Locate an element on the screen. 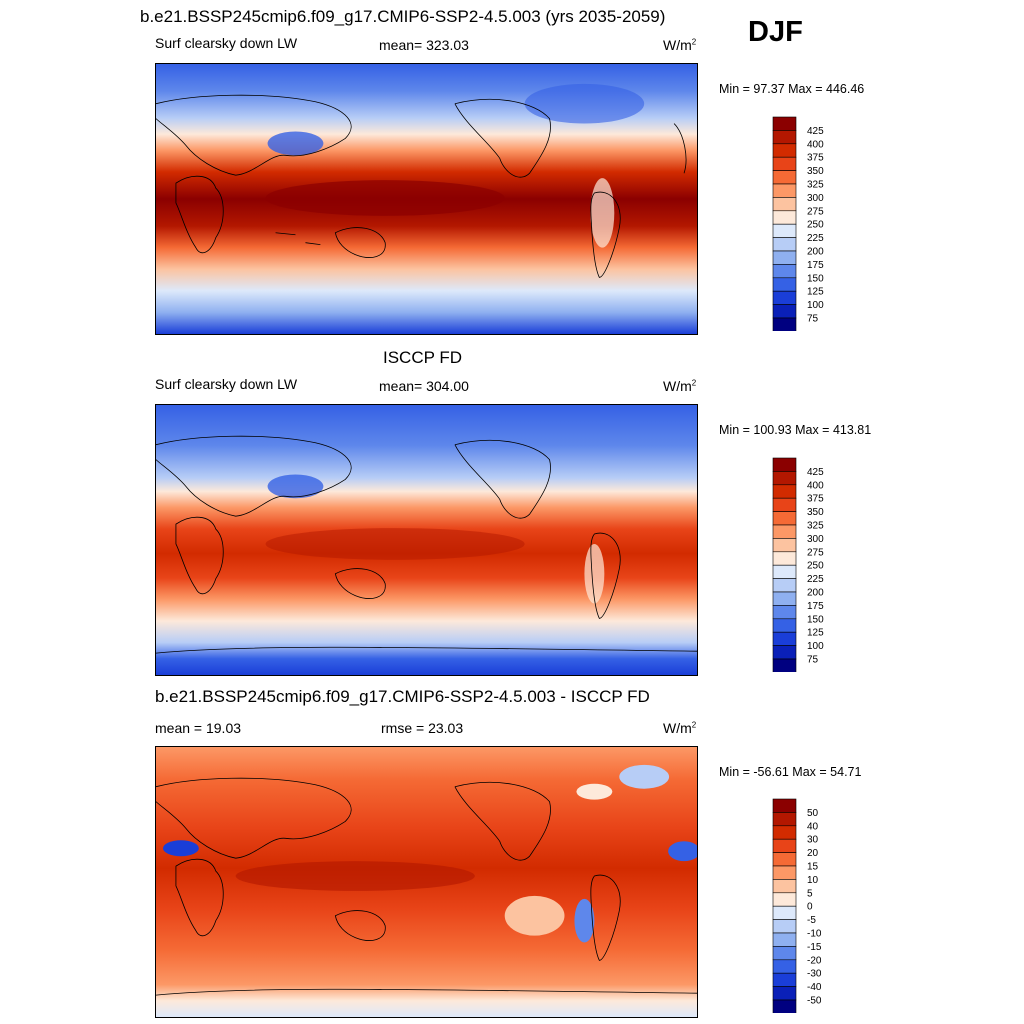 The image size is (1024, 1024). panel-3-min-max: Min = -56.61 Max = 54.71 is located at coordinates (790, 772).